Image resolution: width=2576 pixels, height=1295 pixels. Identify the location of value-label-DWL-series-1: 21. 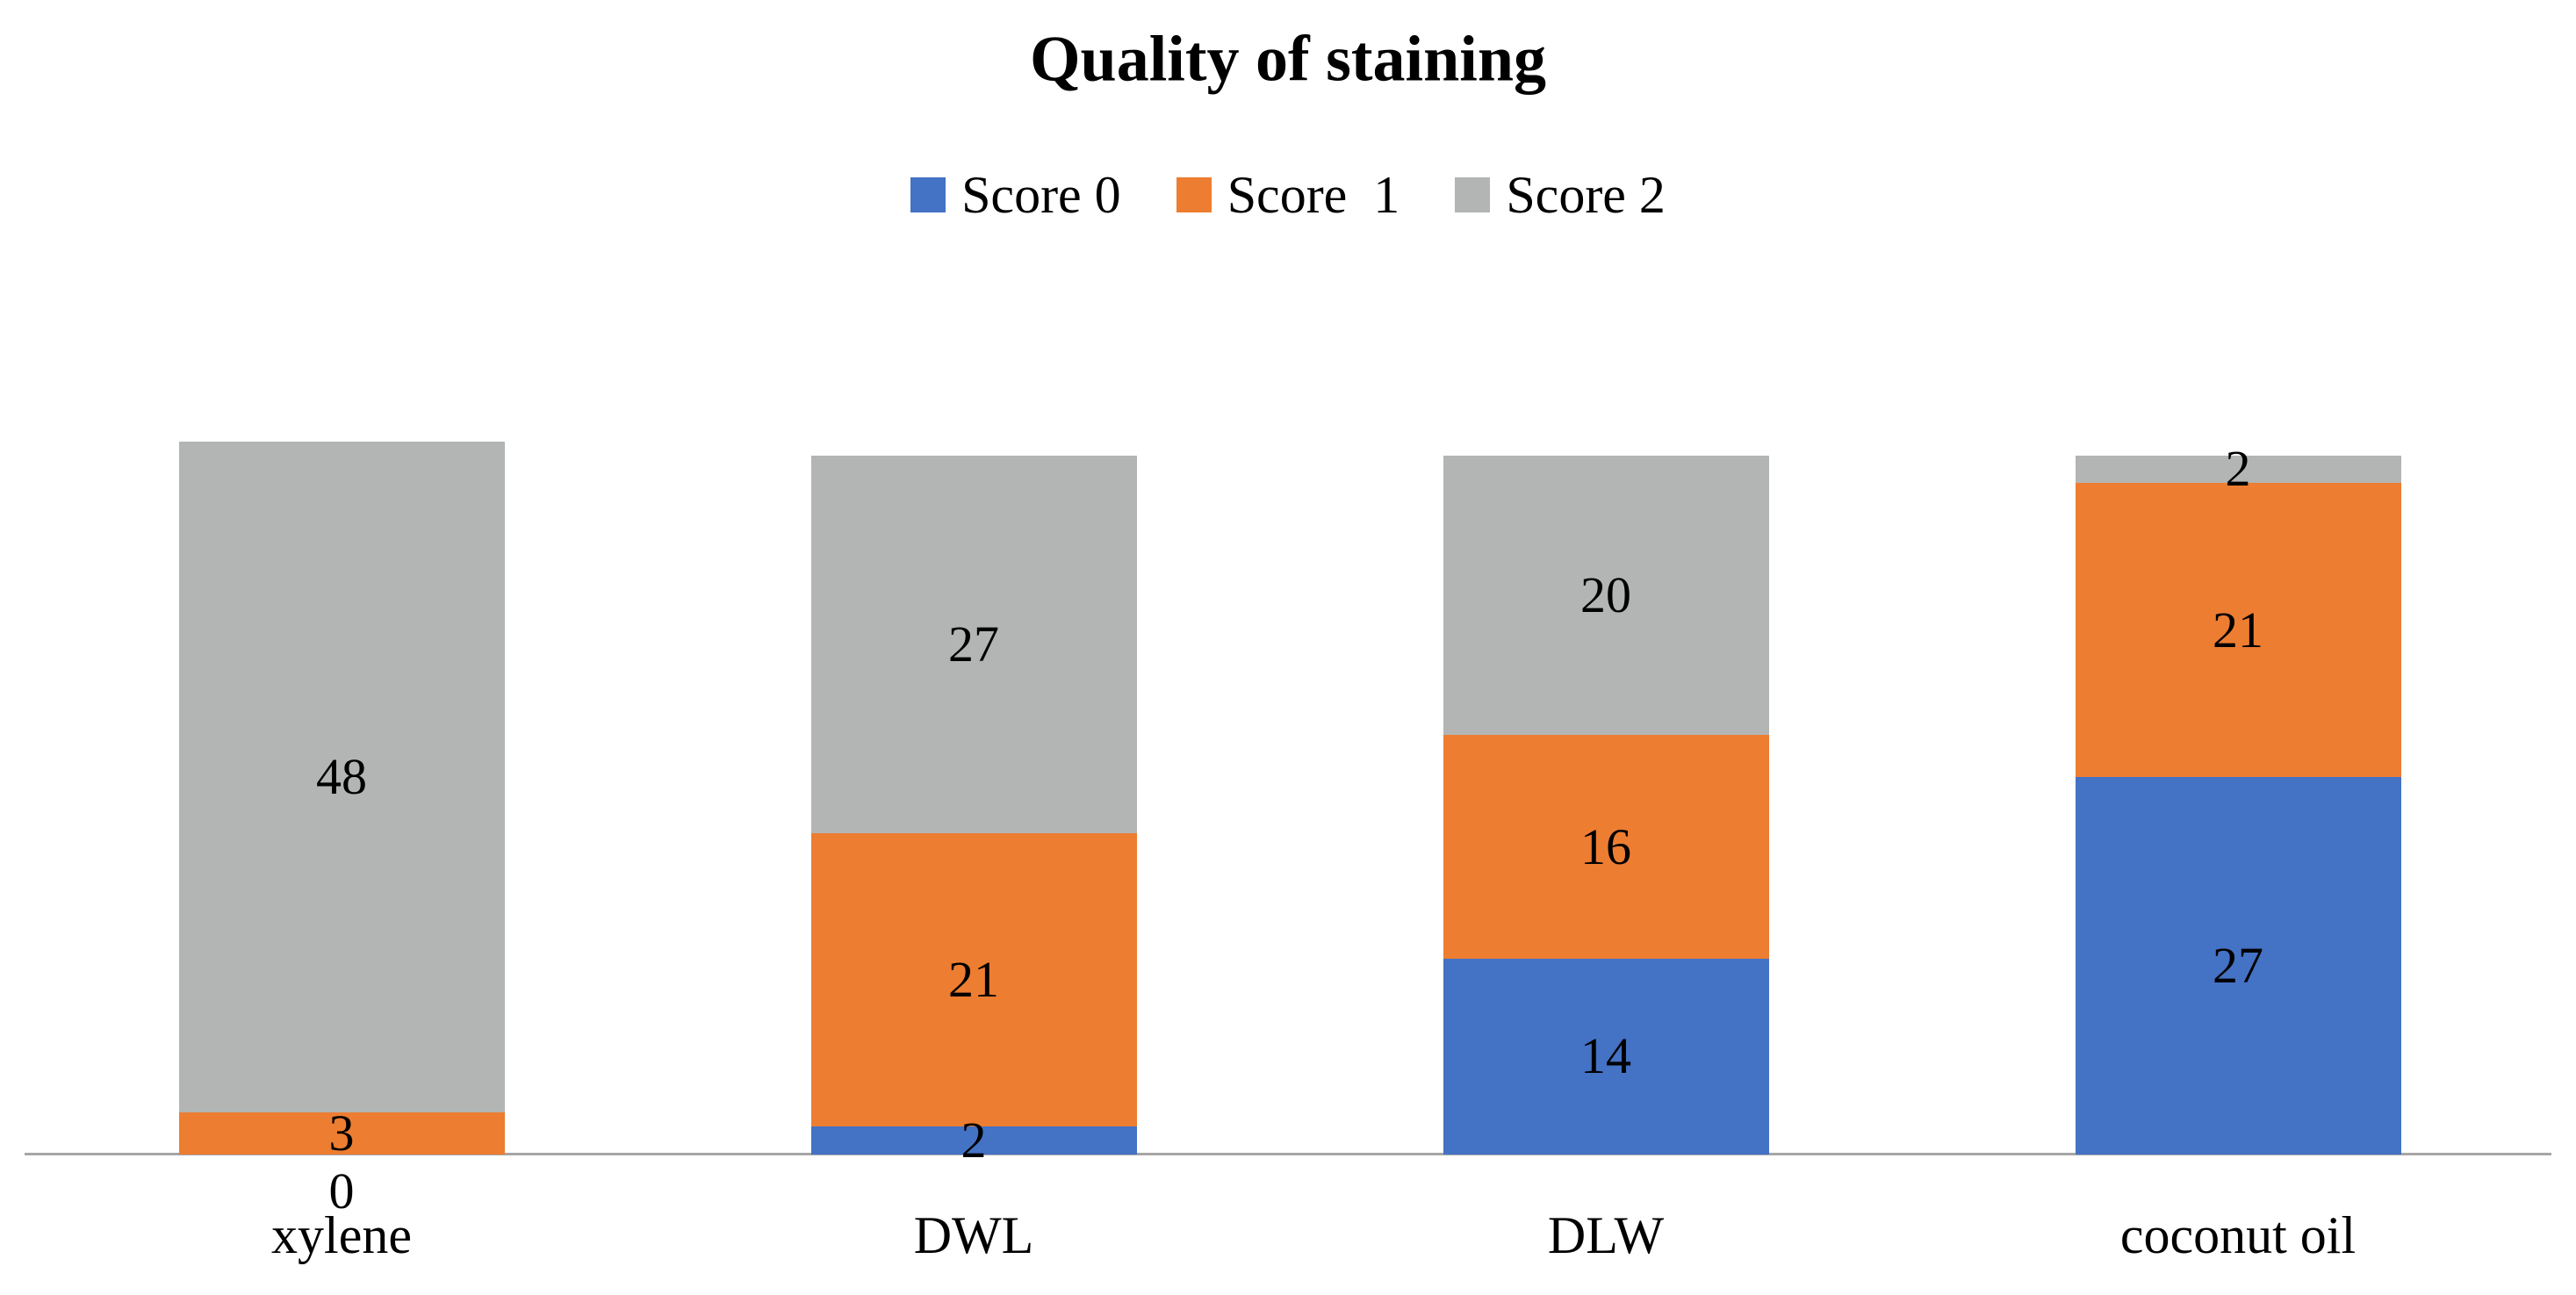
(973, 979).